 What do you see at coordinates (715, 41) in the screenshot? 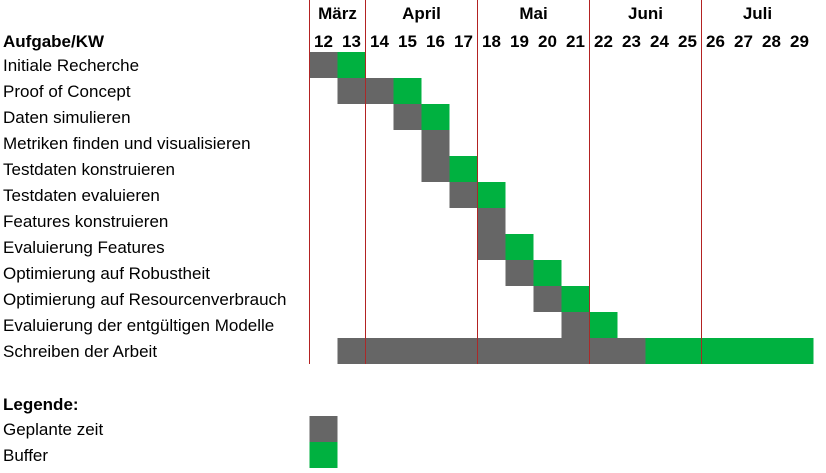
I see `week-label: 26` at bounding box center [715, 41].